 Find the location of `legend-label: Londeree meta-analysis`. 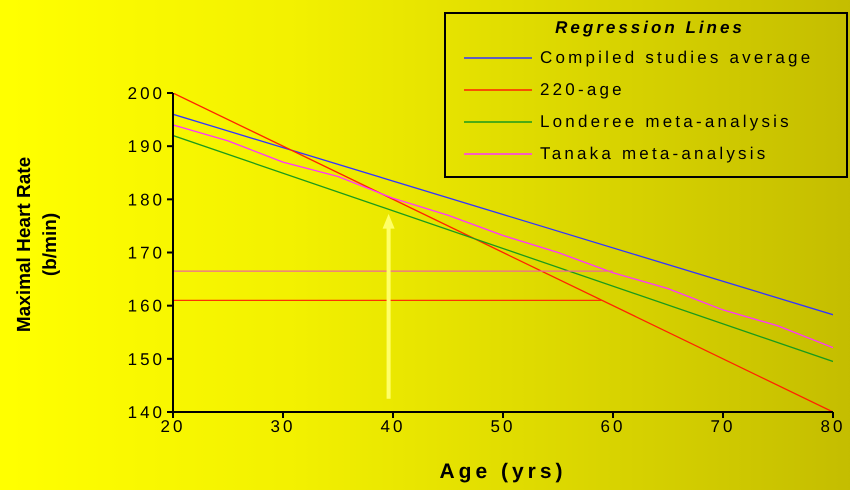

legend-label: Londeree meta-analysis is located at coordinates (666, 122).